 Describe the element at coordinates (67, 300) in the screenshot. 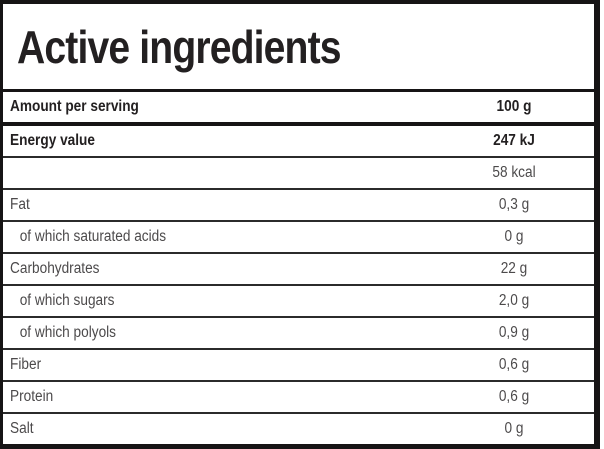

I see `row-label: of which sugars` at that location.